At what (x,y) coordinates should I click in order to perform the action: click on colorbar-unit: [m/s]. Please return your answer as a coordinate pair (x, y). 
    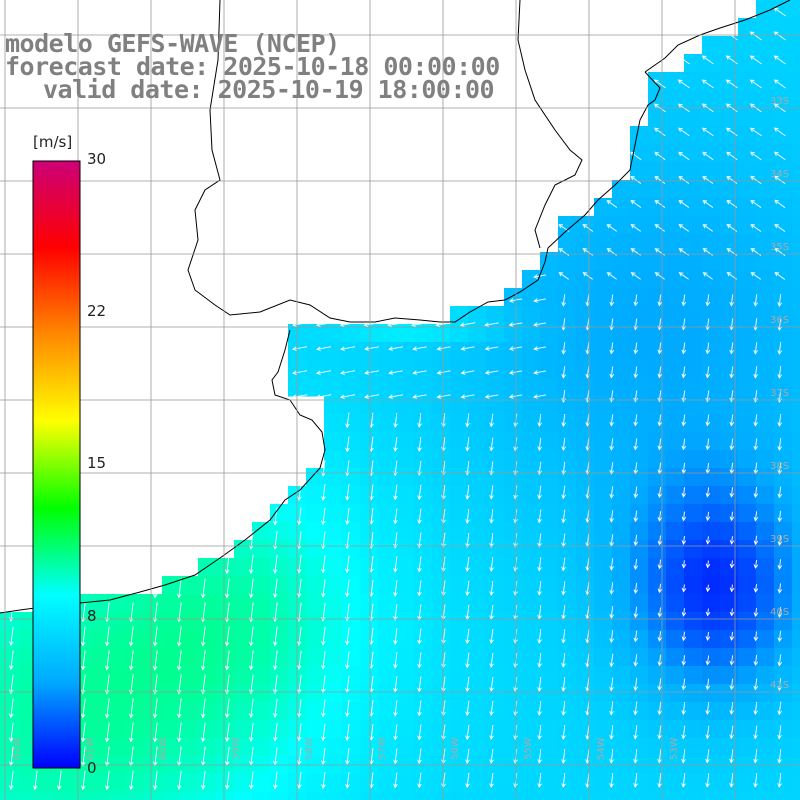
    Looking at the image, I should click on (53, 142).